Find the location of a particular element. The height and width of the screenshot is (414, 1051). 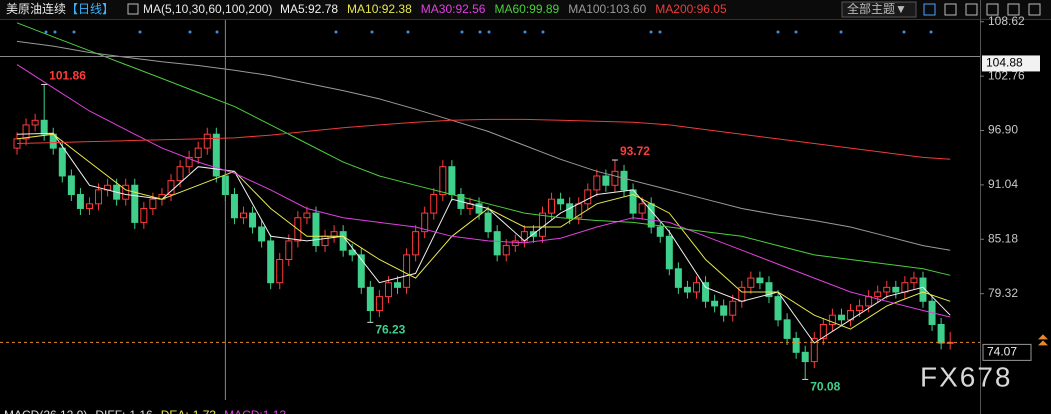

legend-entry: MA100:103.60 is located at coordinates (607, 9).